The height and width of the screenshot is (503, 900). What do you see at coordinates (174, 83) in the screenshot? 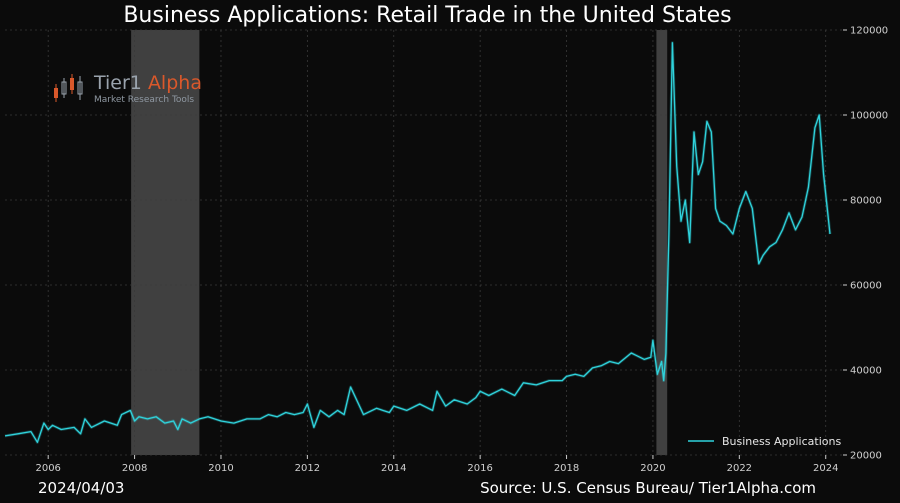
I see `logo-name-part2: Alpha` at bounding box center [174, 83].